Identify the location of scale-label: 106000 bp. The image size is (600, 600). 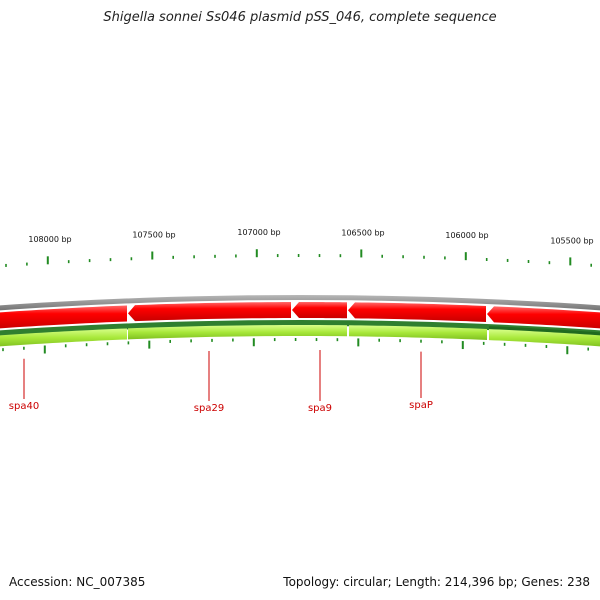
(466, 235).